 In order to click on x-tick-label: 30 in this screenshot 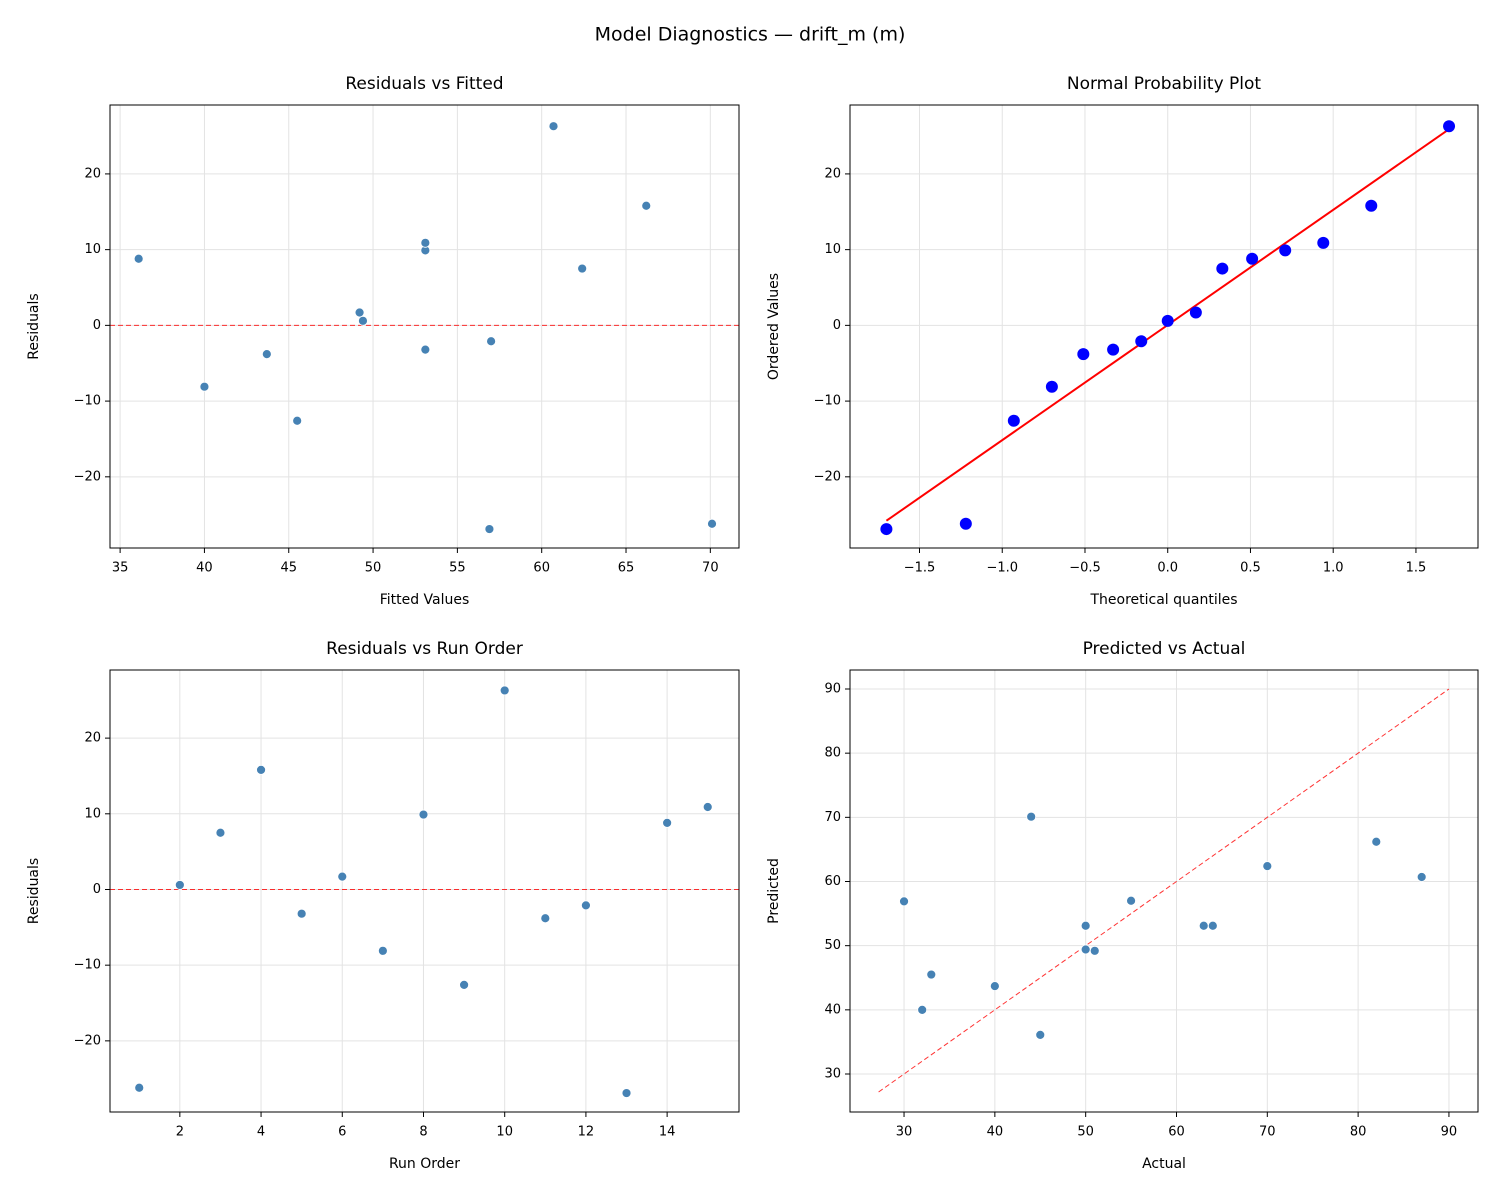, I will do `click(904, 1132)`.